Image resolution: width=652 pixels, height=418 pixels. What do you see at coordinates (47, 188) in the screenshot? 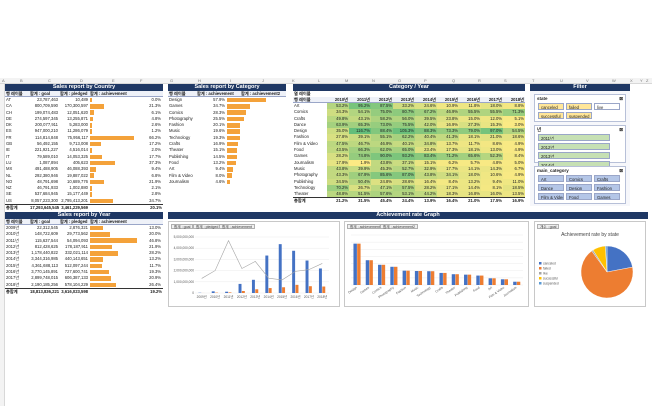
I see `goal-cell: 46,791,933` at bounding box center [47, 188].